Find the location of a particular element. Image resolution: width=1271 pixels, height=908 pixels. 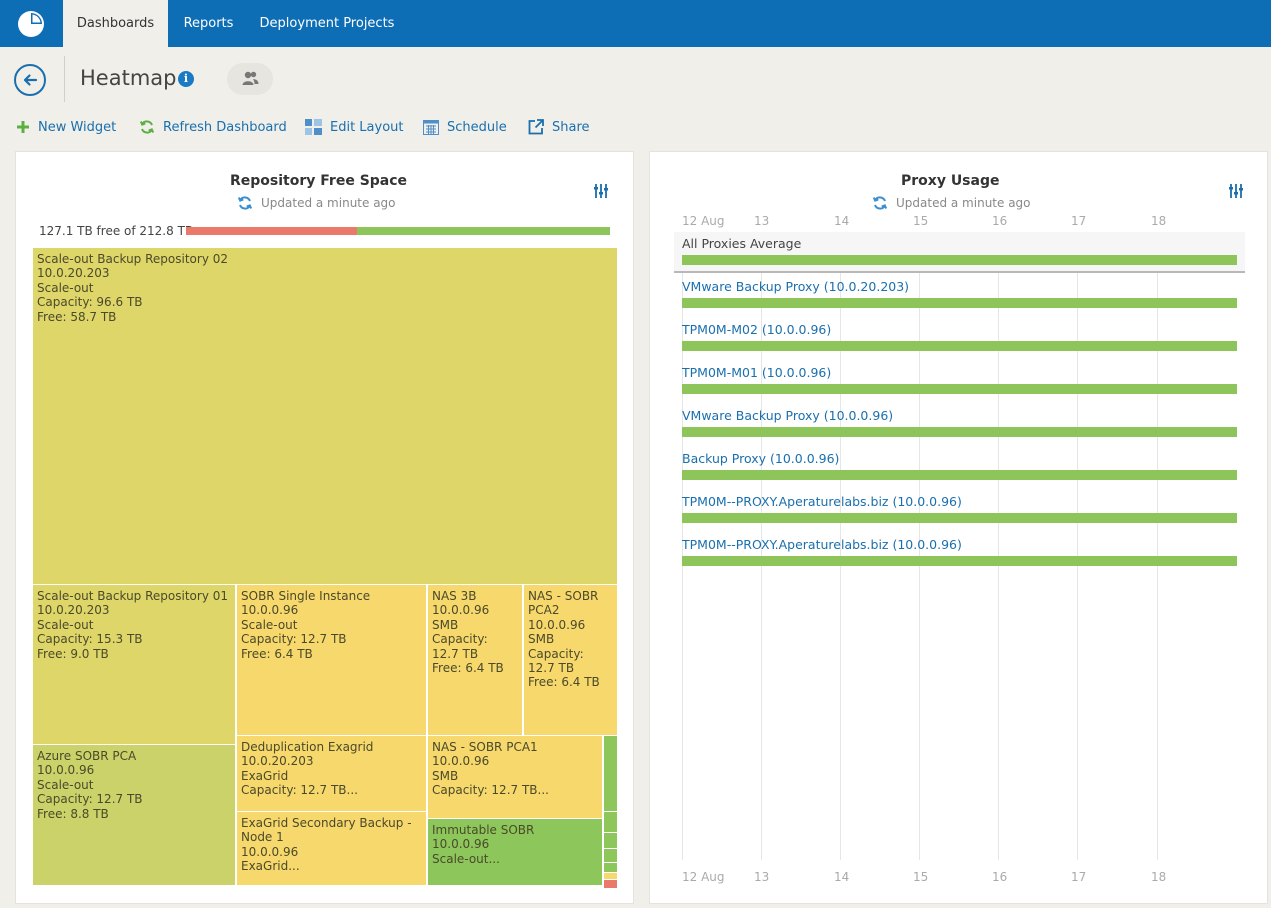

layout-icon is located at coordinates (313, 127).